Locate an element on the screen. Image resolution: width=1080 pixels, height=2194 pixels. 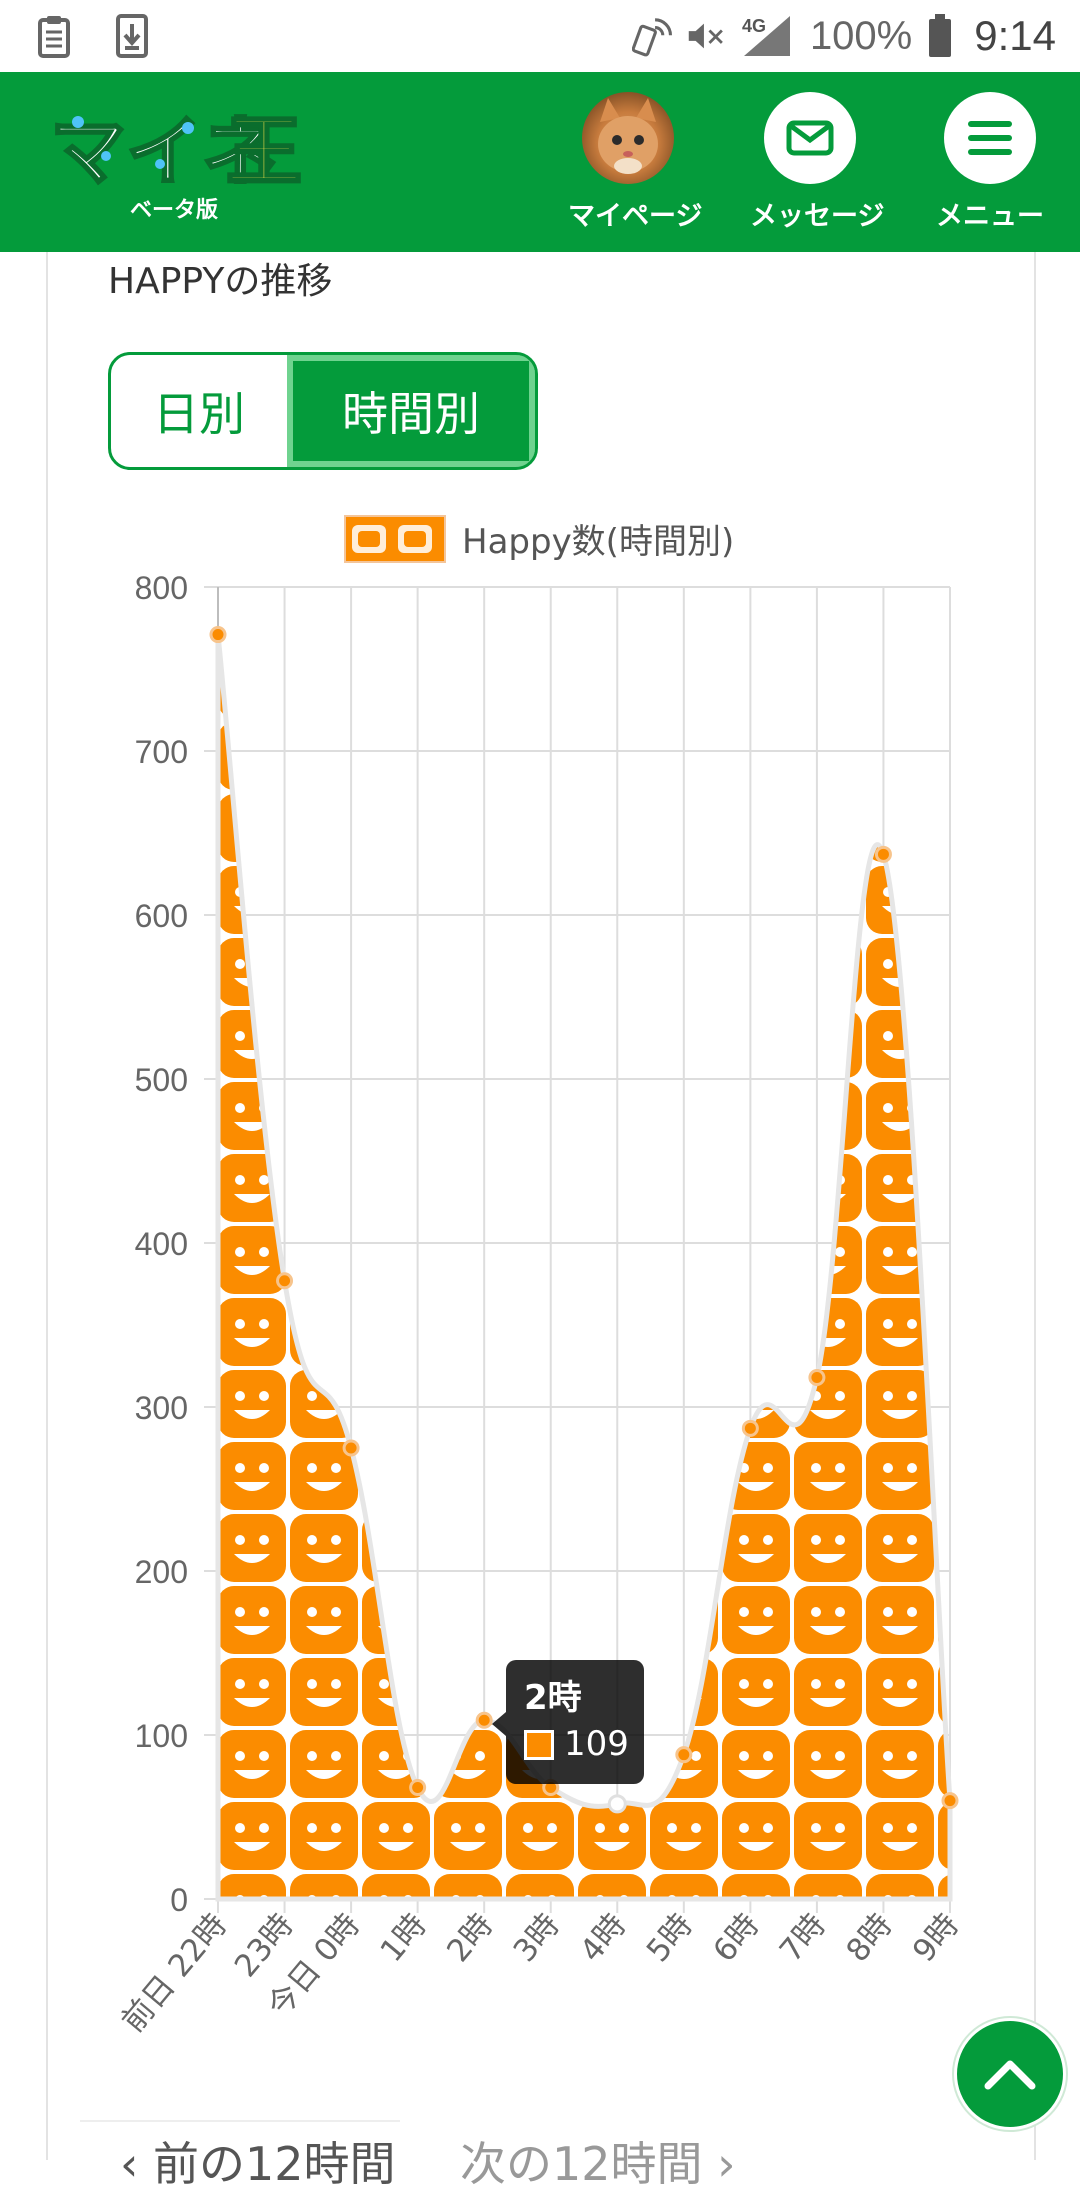
menu-label: メニュー is located at coordinates (990, 216).